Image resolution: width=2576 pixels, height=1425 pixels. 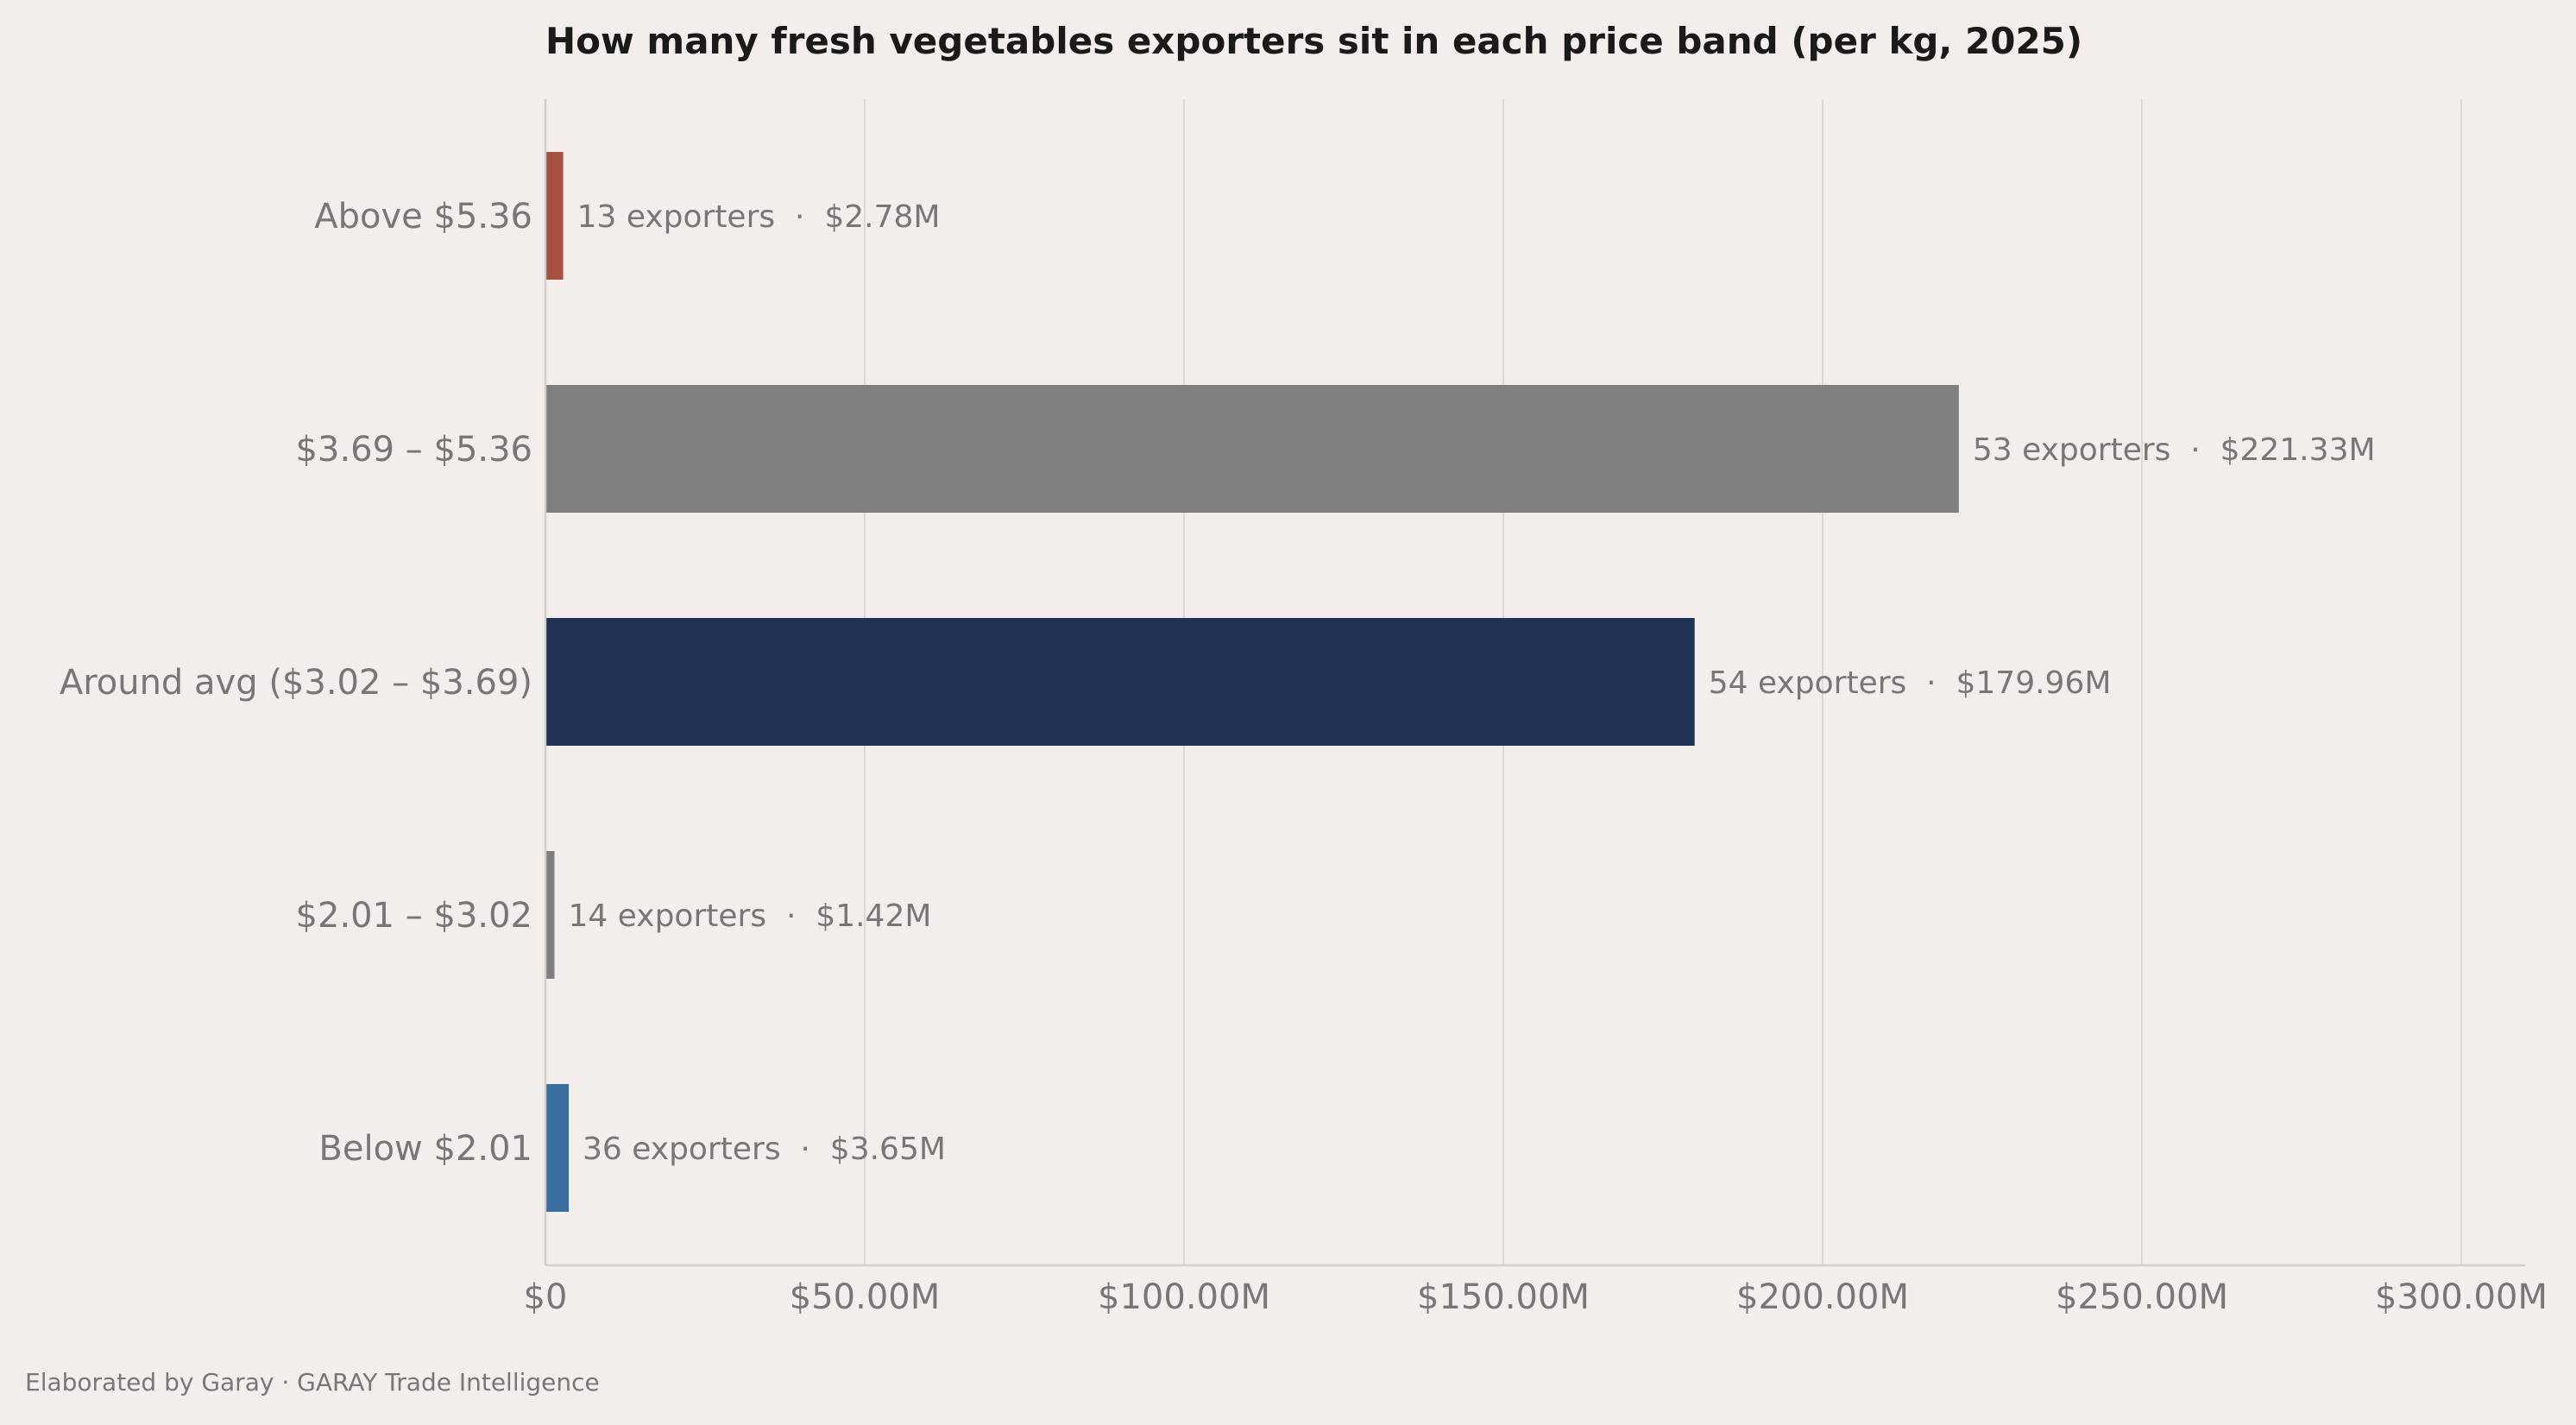 I want to click on category-label: Around avg ($3.02 – $3.69), so click(x=296, y=683).